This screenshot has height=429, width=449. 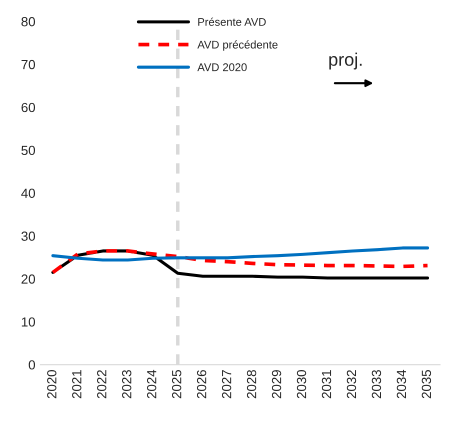 What do you see at coordinates (29, 65) in the screenshot?
I see `y-tick-label: 70` at bounding box center [29, 65].